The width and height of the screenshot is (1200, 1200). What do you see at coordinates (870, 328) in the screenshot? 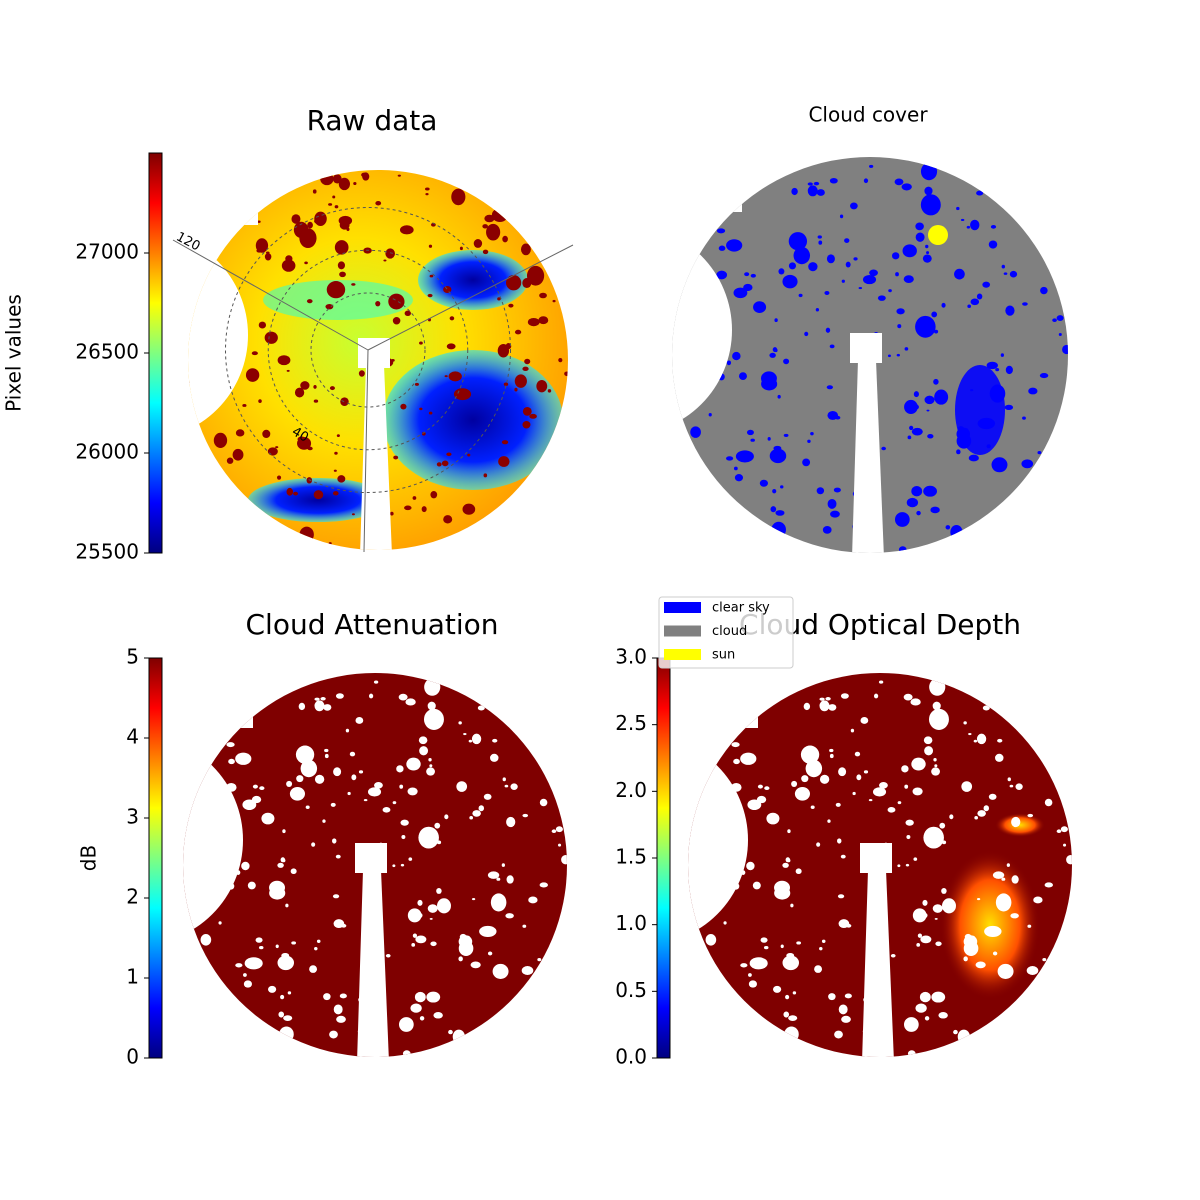
I see `panel: Cloud cover` at bounding box center [870, 328].